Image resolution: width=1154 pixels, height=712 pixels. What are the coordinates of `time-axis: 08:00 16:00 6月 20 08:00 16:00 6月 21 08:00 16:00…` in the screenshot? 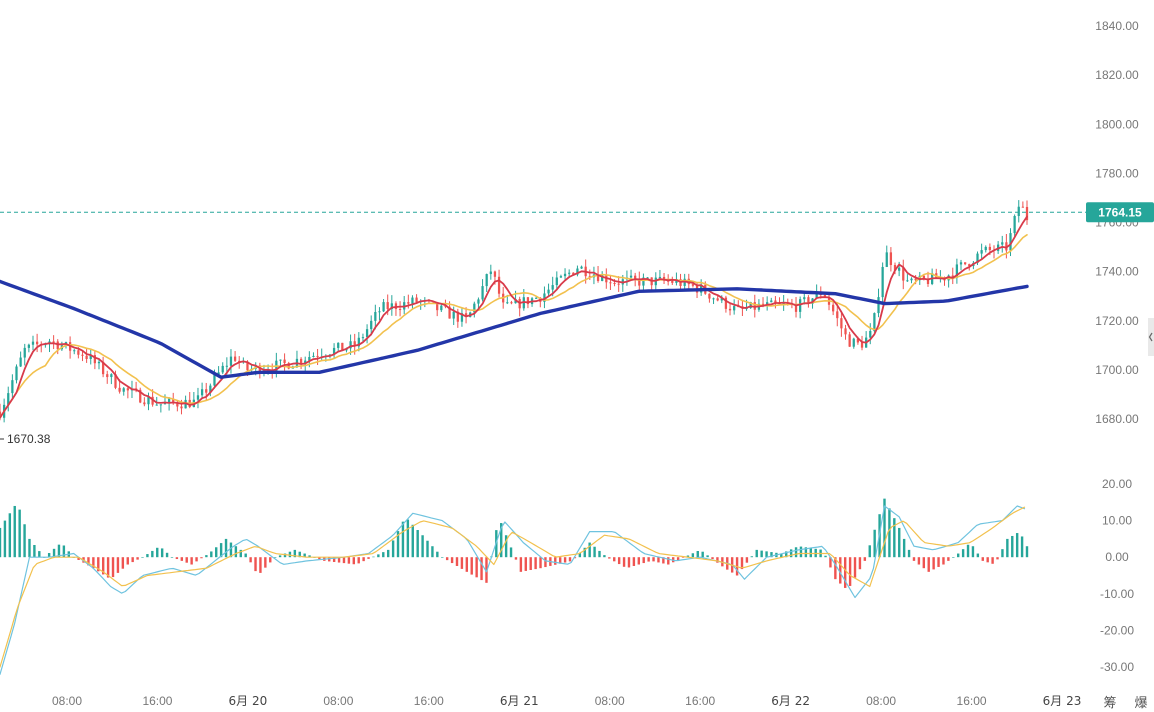 It's located at (566, 701).